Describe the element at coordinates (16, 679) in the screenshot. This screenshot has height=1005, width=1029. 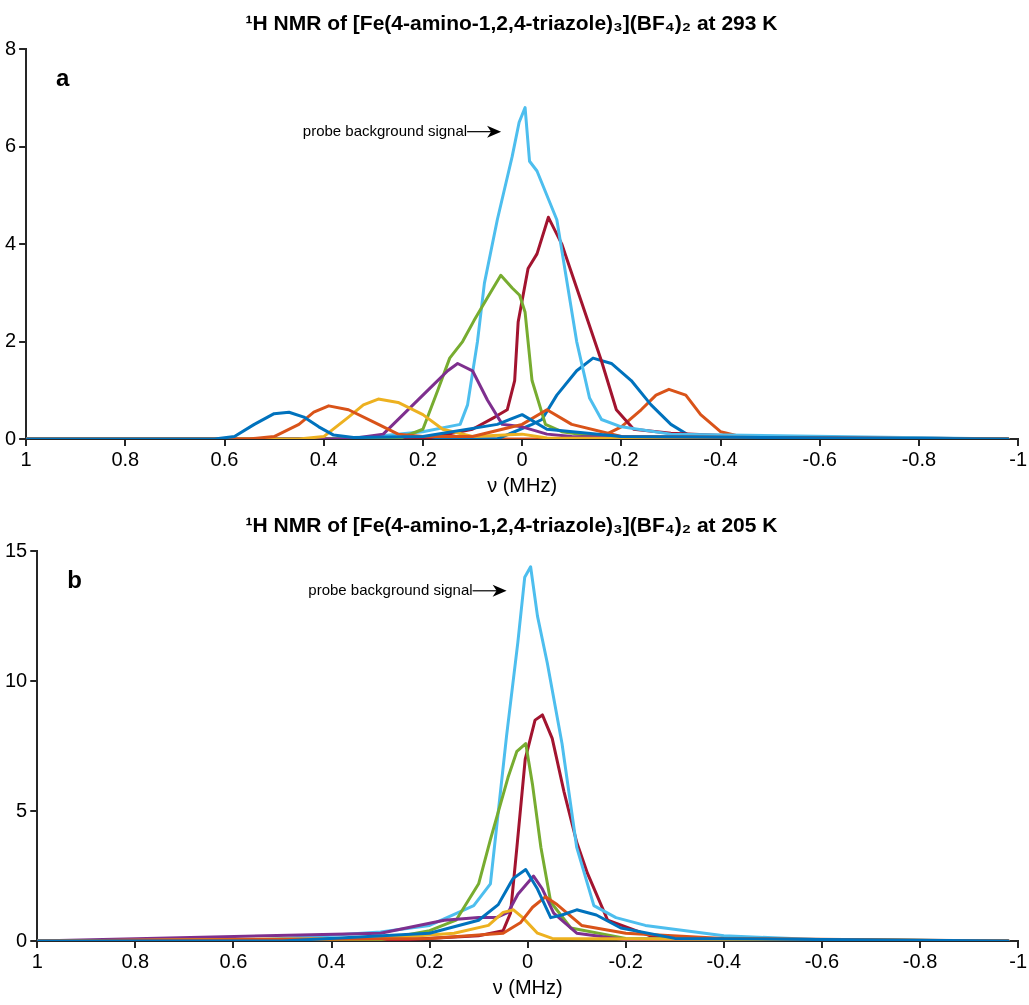
I see `y-tick-label: 10` at that location.